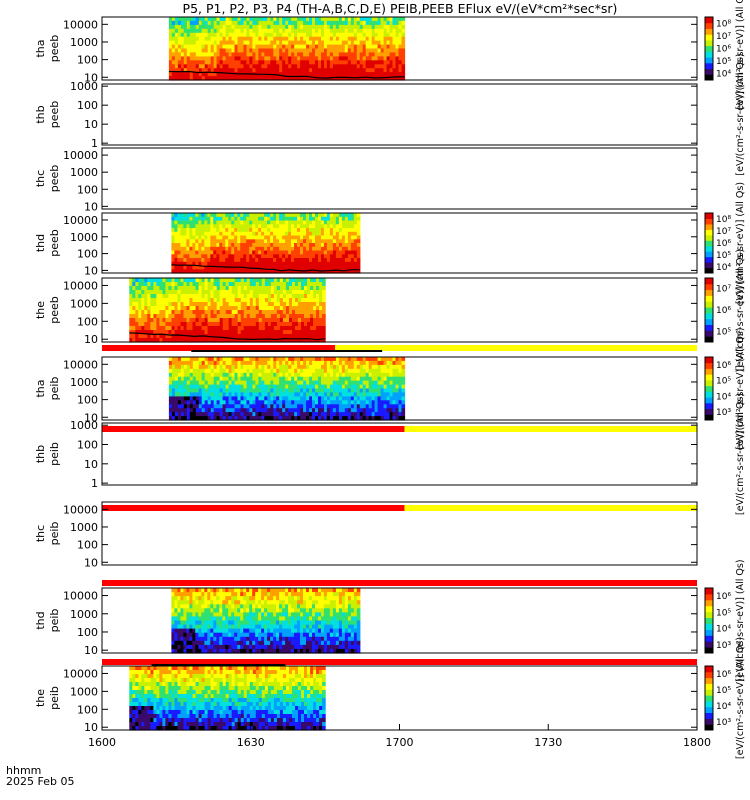  I want to click on panel-product-label: peib, so click(54, 454).